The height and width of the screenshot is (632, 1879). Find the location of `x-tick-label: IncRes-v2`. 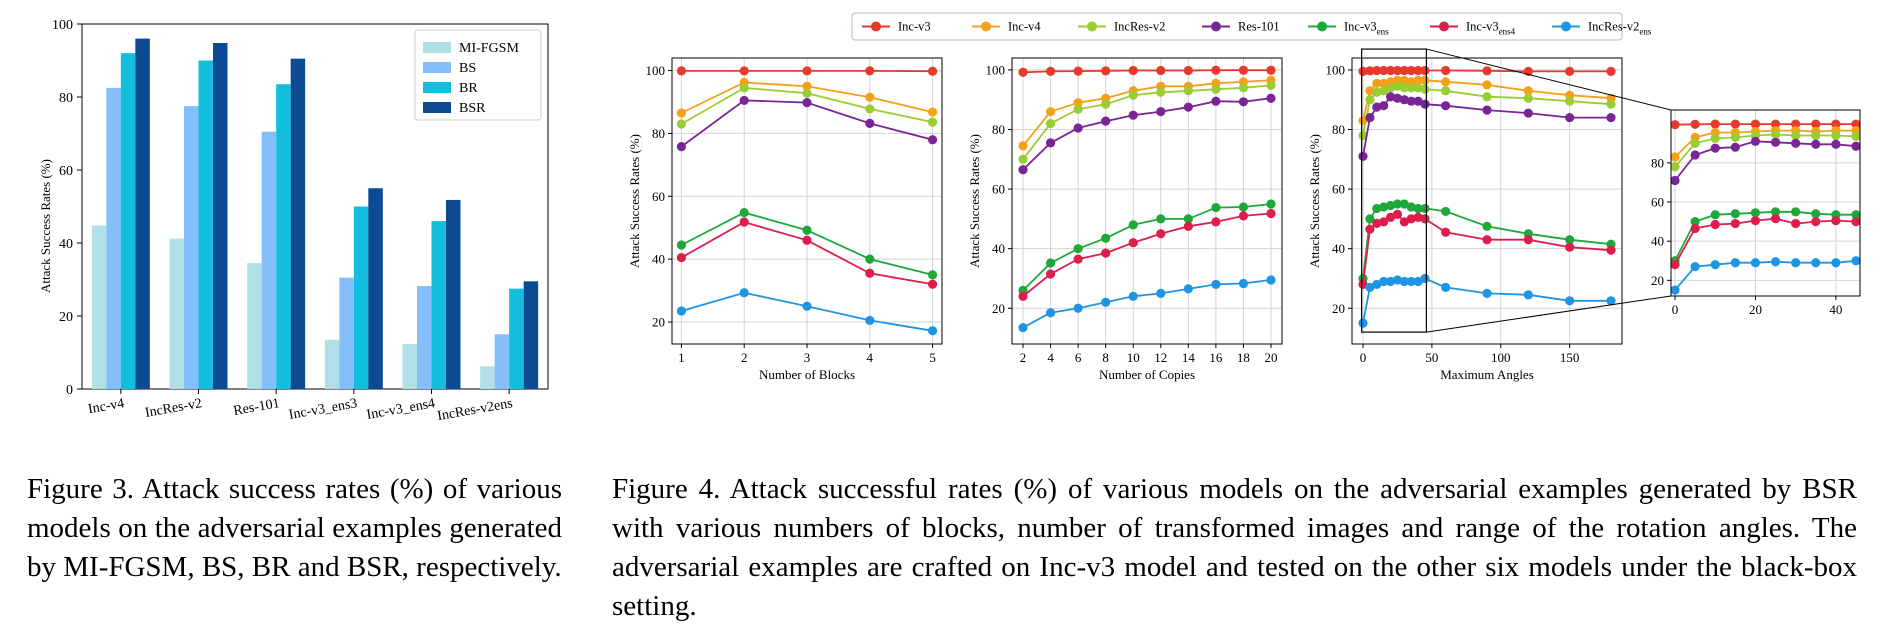

x-tick-label: IncRes-v2 is located at coordinates (173, 408).